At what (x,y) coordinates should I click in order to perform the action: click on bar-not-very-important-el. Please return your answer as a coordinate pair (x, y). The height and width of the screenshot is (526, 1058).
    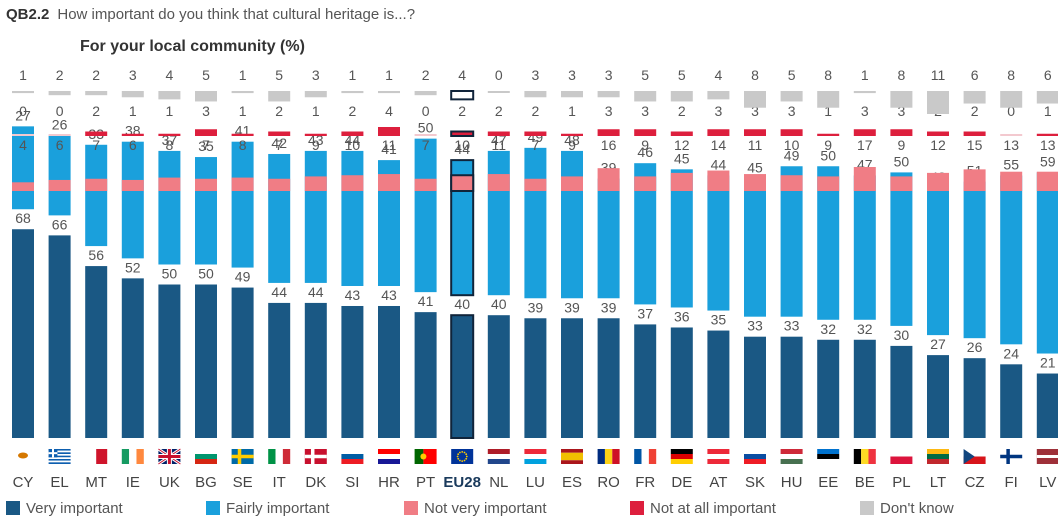
    Looking at the image, I should click on (59, 185).